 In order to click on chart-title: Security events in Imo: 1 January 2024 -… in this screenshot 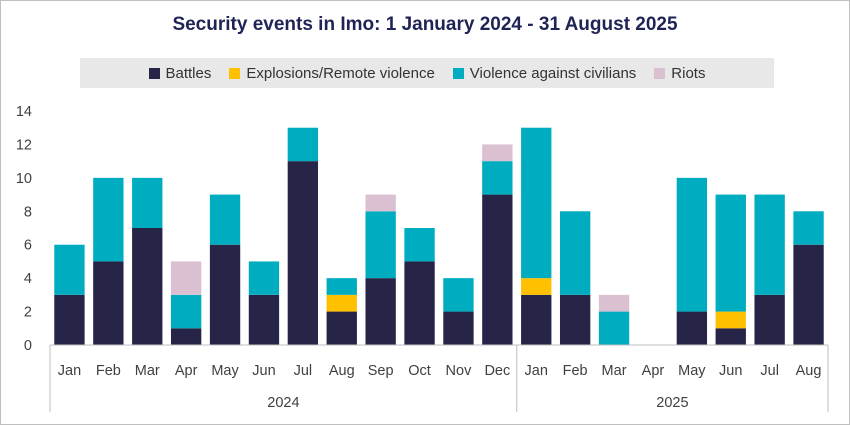, I will do `click(425, 24)`.